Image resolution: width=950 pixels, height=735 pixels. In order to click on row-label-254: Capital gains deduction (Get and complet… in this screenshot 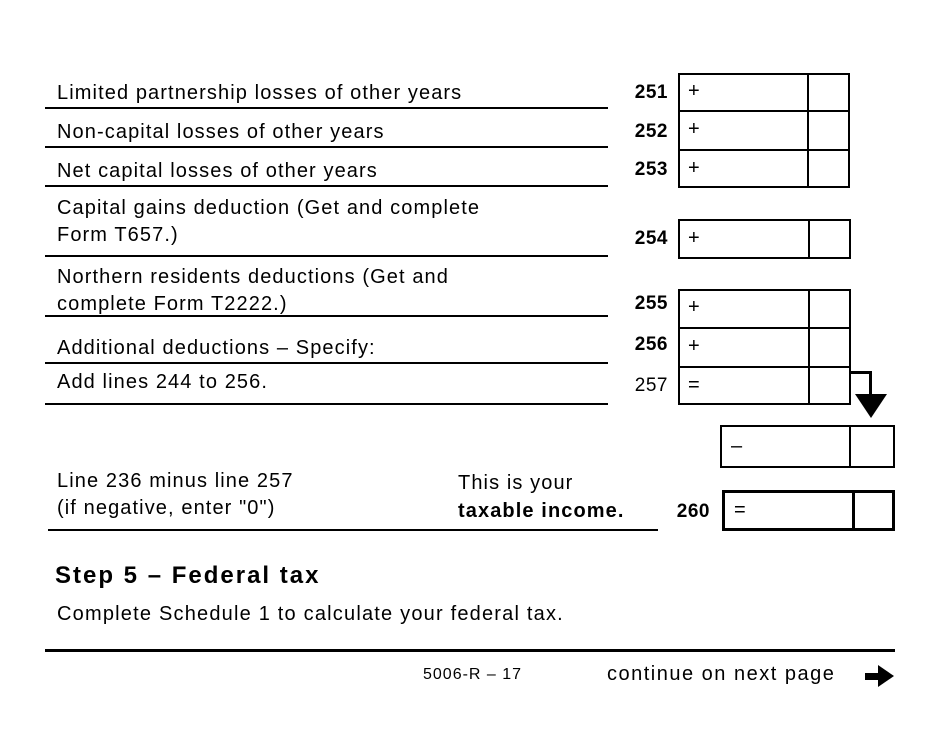, I will do `click(268, 222)`.